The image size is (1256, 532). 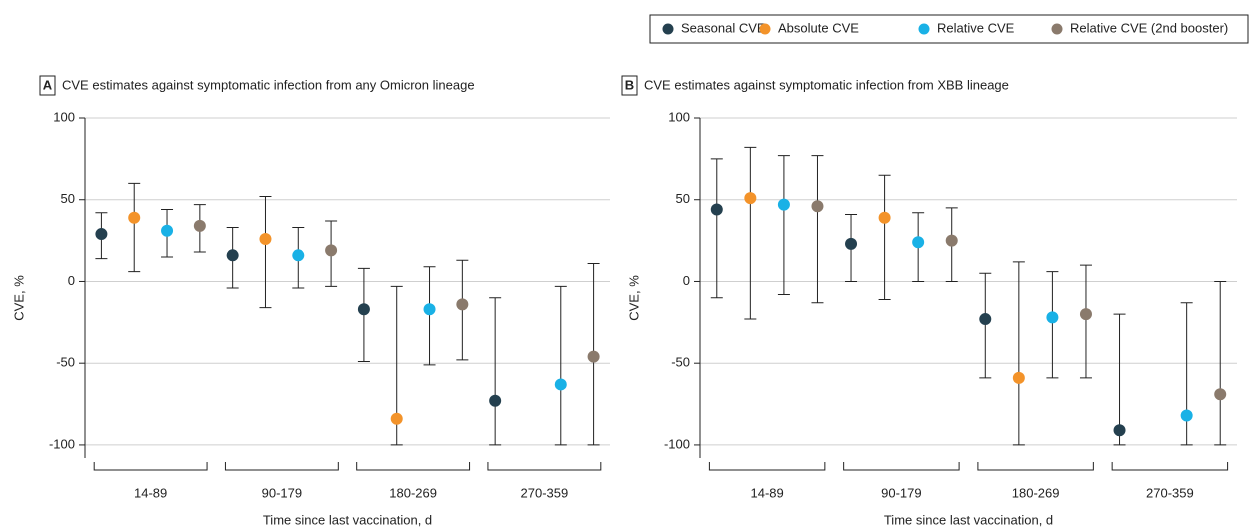 What do you see at coordinates (818, 27) in the screenshot?
I see `legend-label: Absolute CVE` at bounding box center [818, 27].